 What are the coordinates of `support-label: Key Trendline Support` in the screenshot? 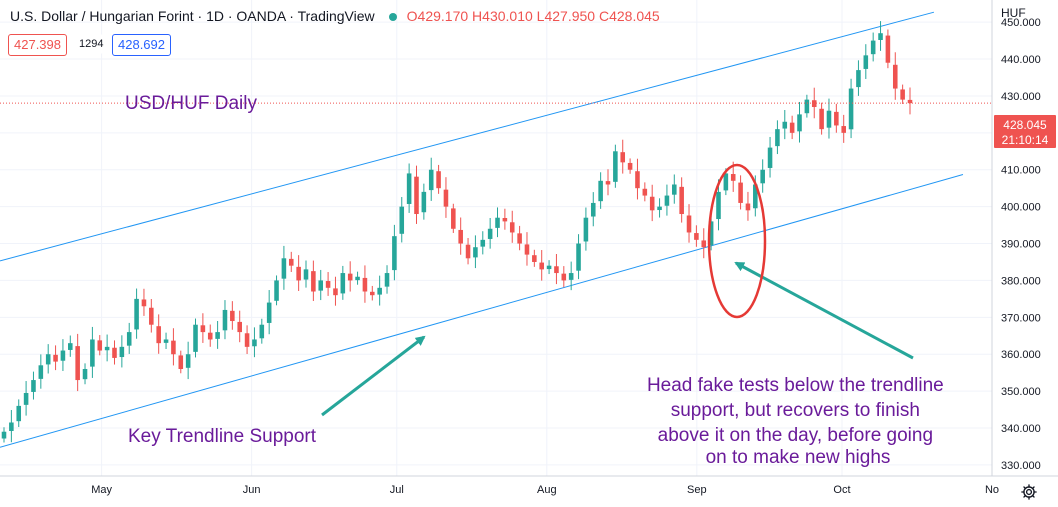 It's located at (222, 436).